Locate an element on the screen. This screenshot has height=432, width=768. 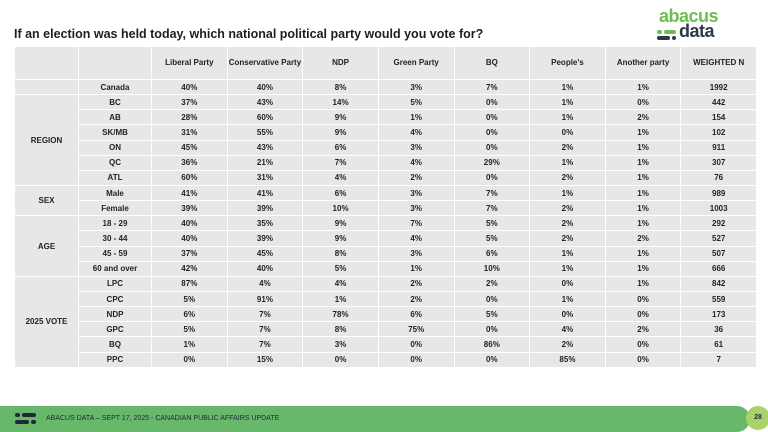
table-cell: 28% is located at coordinates (189, 117).